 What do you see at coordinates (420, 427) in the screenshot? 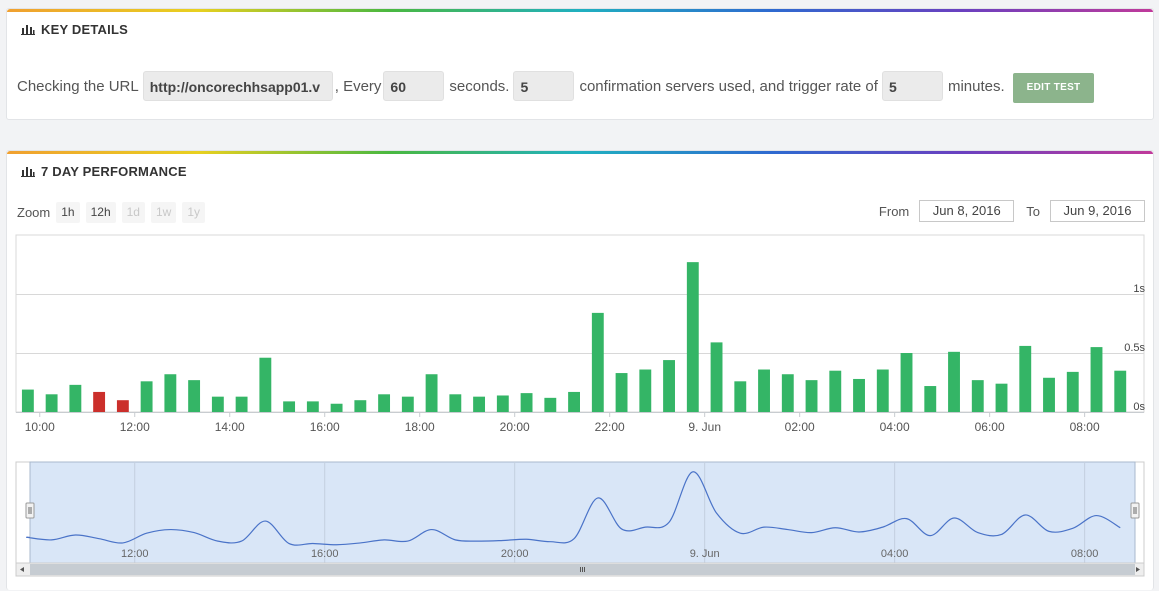
I see `x-tick-label: 18:00` at bounding box center [420, 427].